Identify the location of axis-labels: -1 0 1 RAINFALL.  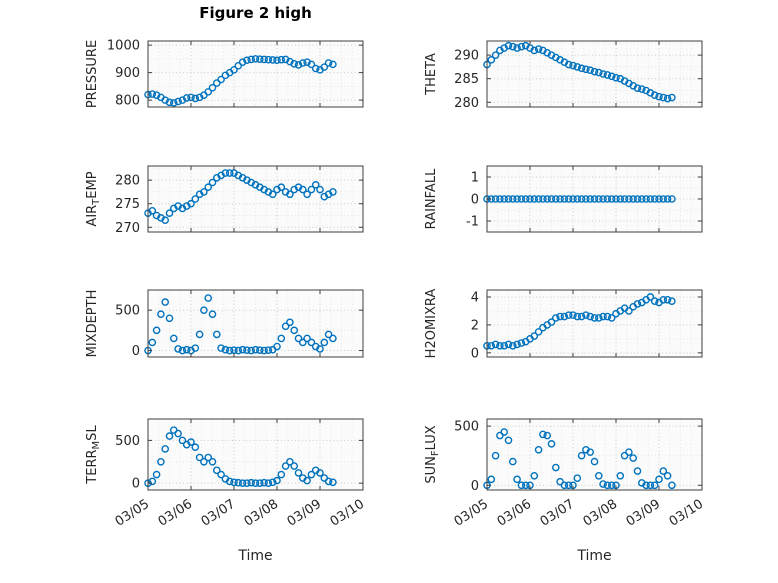
(451, 199).